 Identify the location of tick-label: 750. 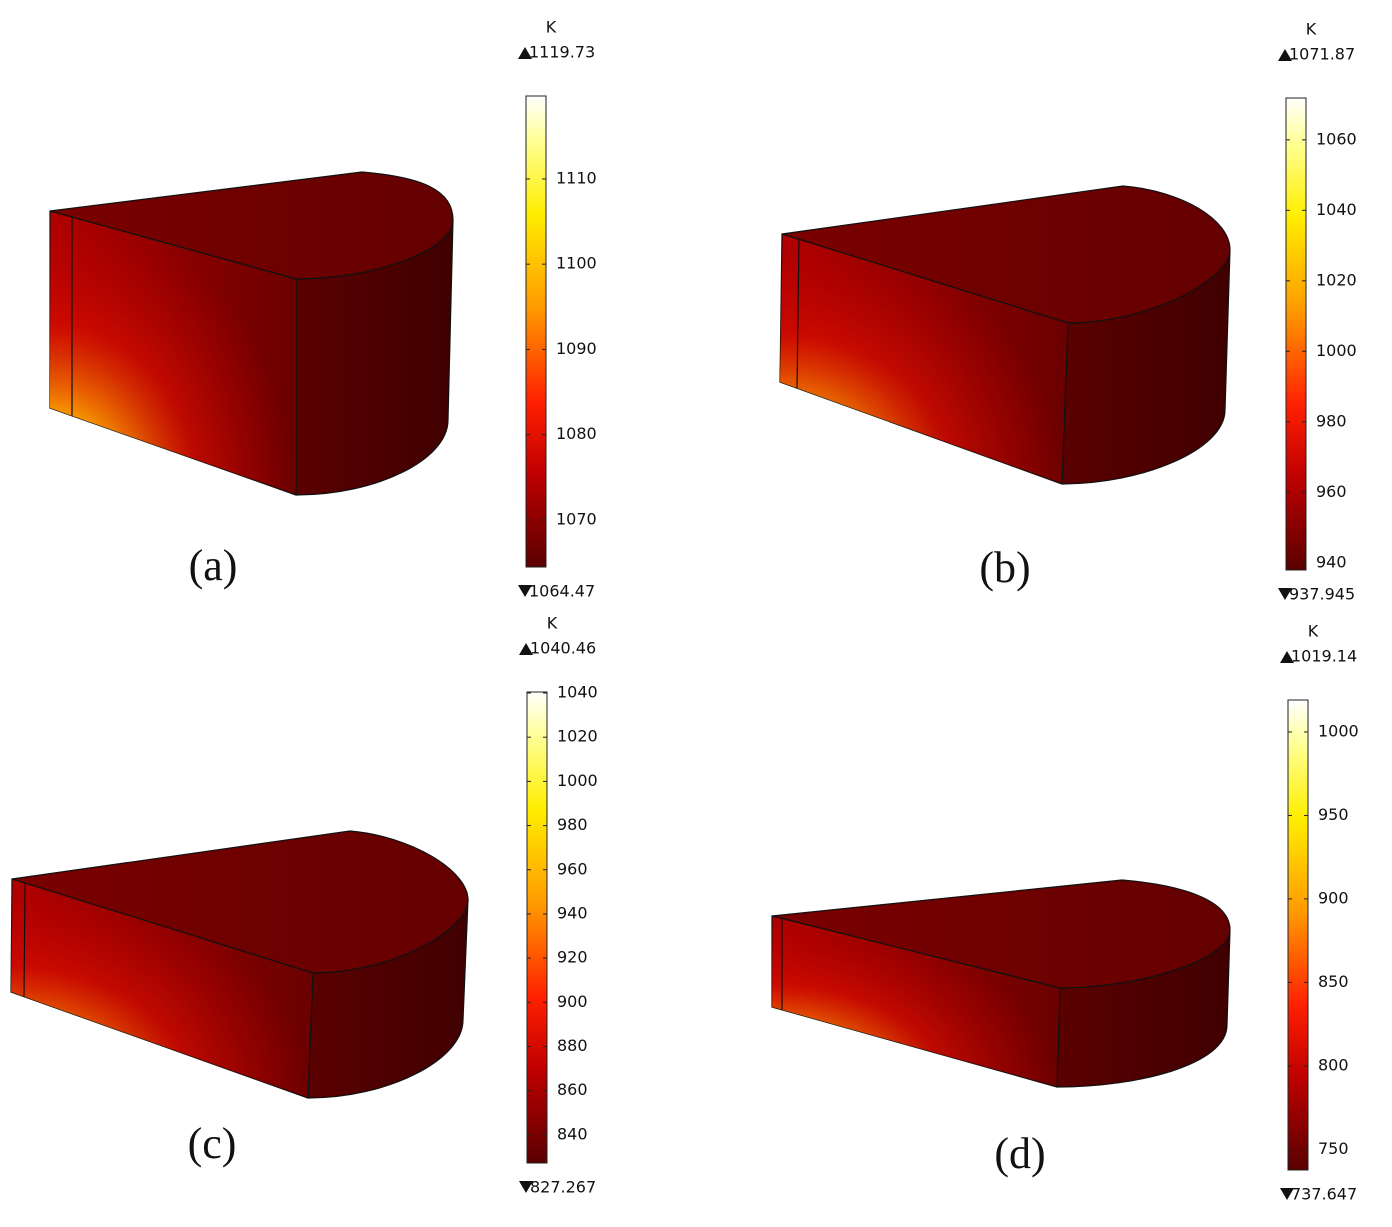
(1333, 1148).